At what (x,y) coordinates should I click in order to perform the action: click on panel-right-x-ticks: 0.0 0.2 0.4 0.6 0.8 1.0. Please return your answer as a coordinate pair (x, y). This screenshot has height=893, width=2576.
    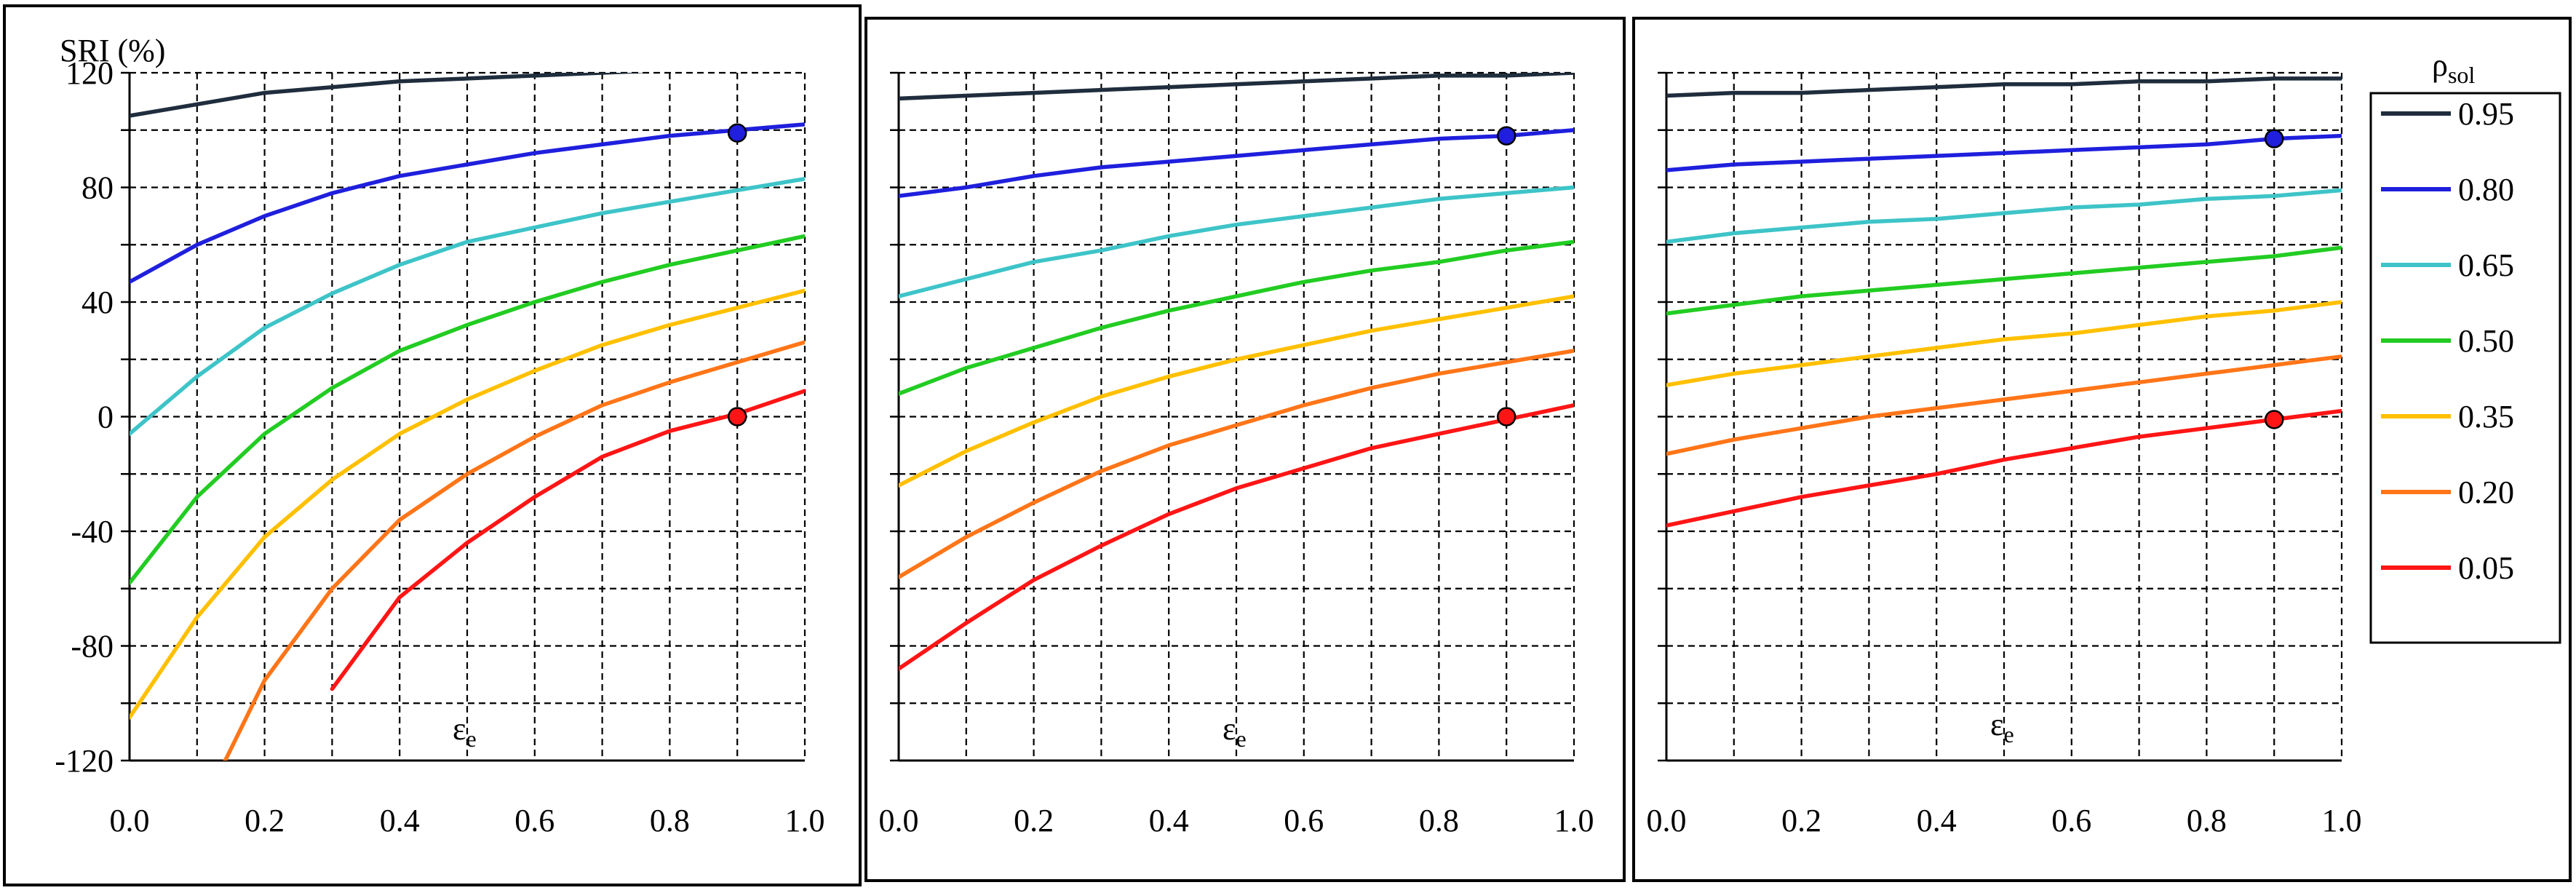
    Looking at the image, I should click on (2005, 820).